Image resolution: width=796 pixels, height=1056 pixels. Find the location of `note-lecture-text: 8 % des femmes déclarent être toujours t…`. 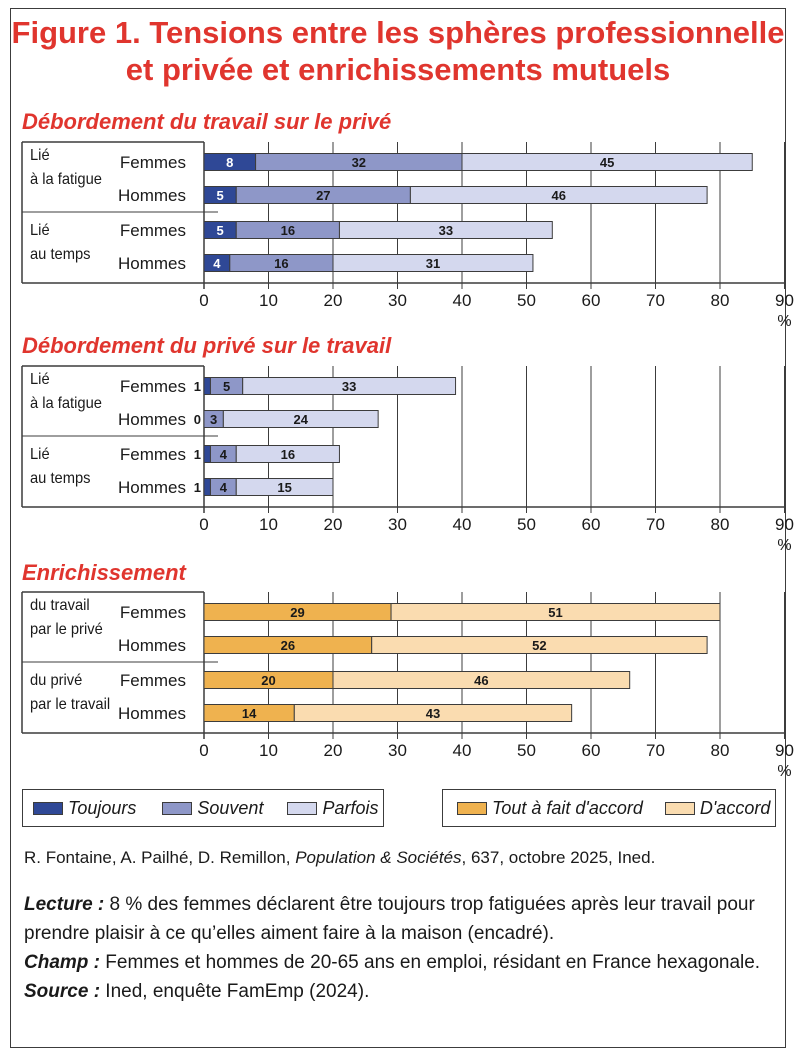

note-lecture-text: 8 % des femmes déclarent être toujours t… is located at coordinates (389, 919).